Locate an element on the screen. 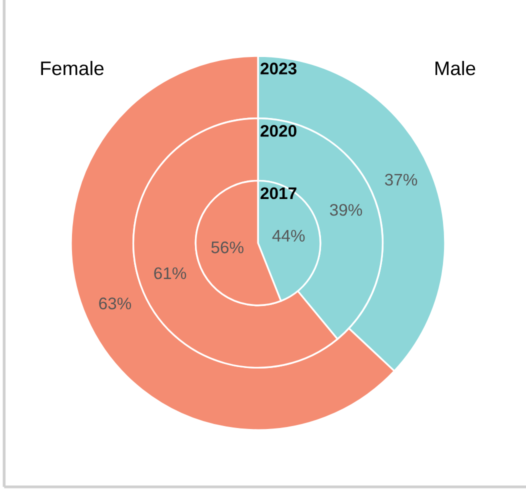  data-label: 56% is located at coordinates (227, 248).